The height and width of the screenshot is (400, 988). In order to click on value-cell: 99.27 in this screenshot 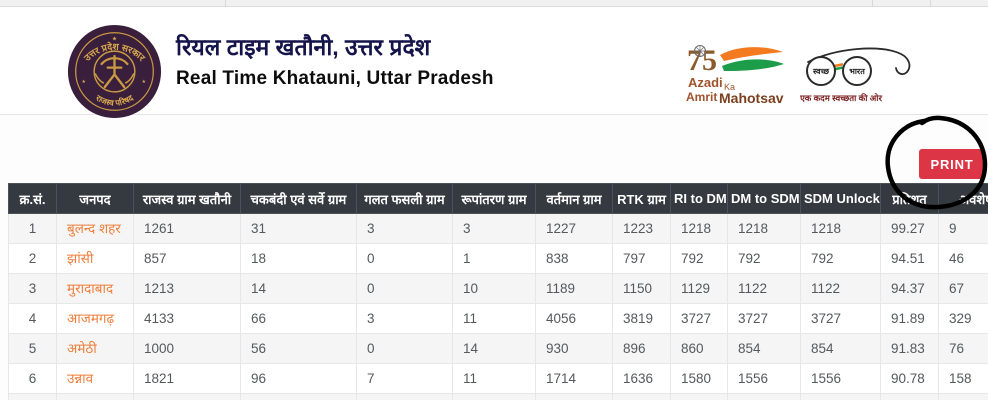, I will do `click(909, 228)`.